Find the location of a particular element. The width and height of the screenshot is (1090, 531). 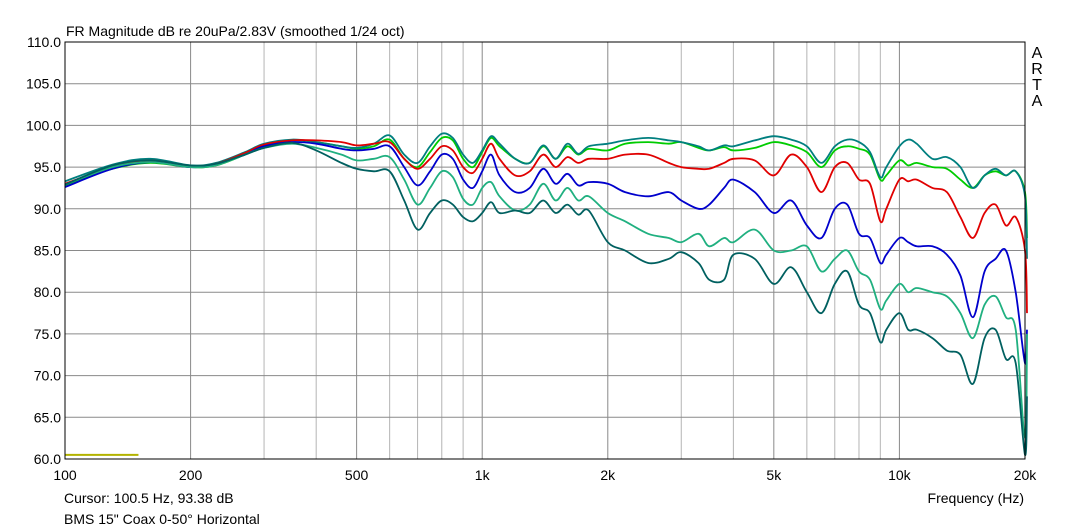

y-tick-label: 60.0 is located at coordinates (47, 459).